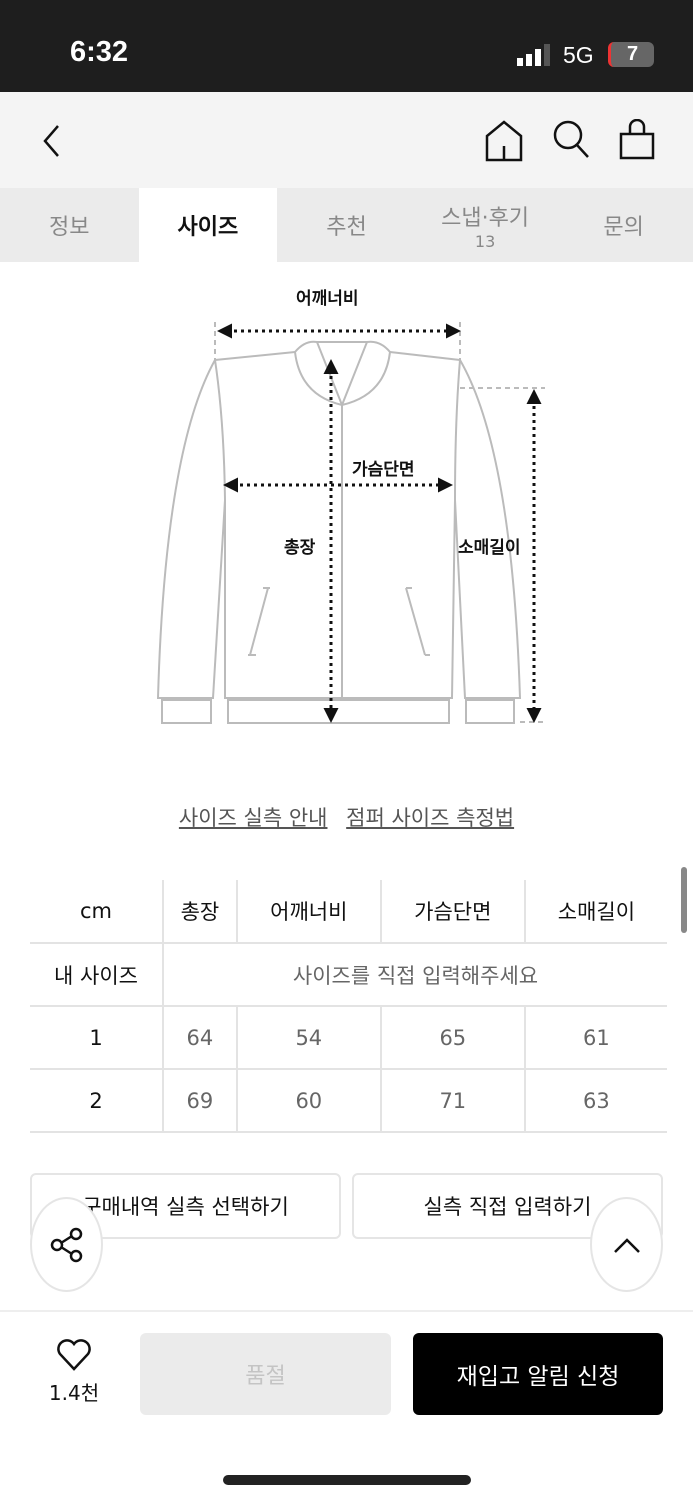  What do you see at coordinates (308, 912) in the screenshot?
I see `header-cell: 어깨너비` at bounding box center [308, 912].